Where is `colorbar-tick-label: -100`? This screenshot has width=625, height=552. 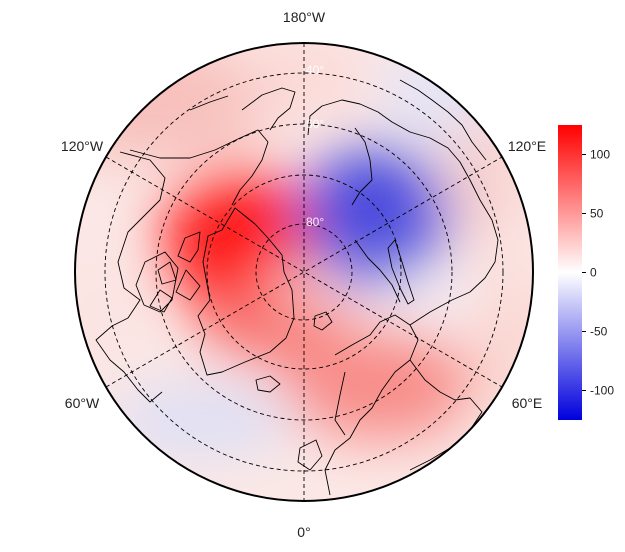 colorbar-tick-label: -100 is located at coordinates (602, 391).